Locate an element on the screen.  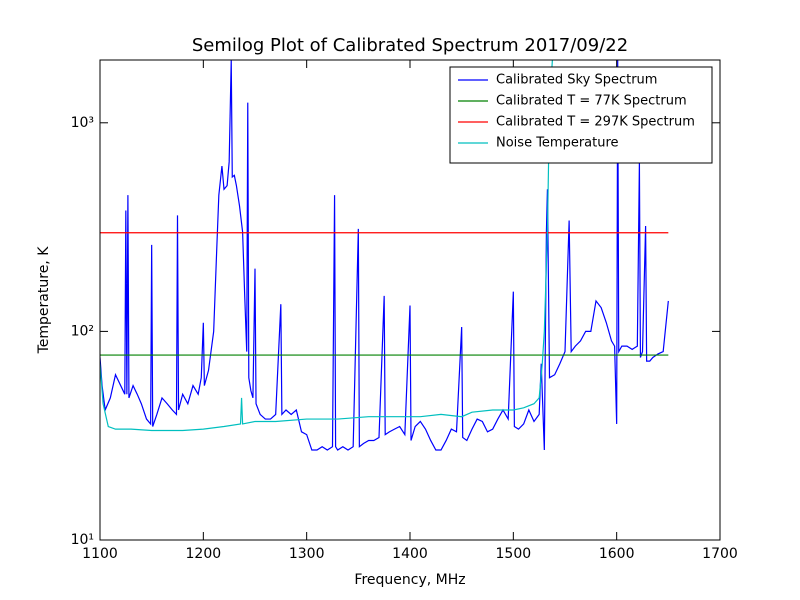
x-tick-label: 1300 is located at coordinates (307, 554).